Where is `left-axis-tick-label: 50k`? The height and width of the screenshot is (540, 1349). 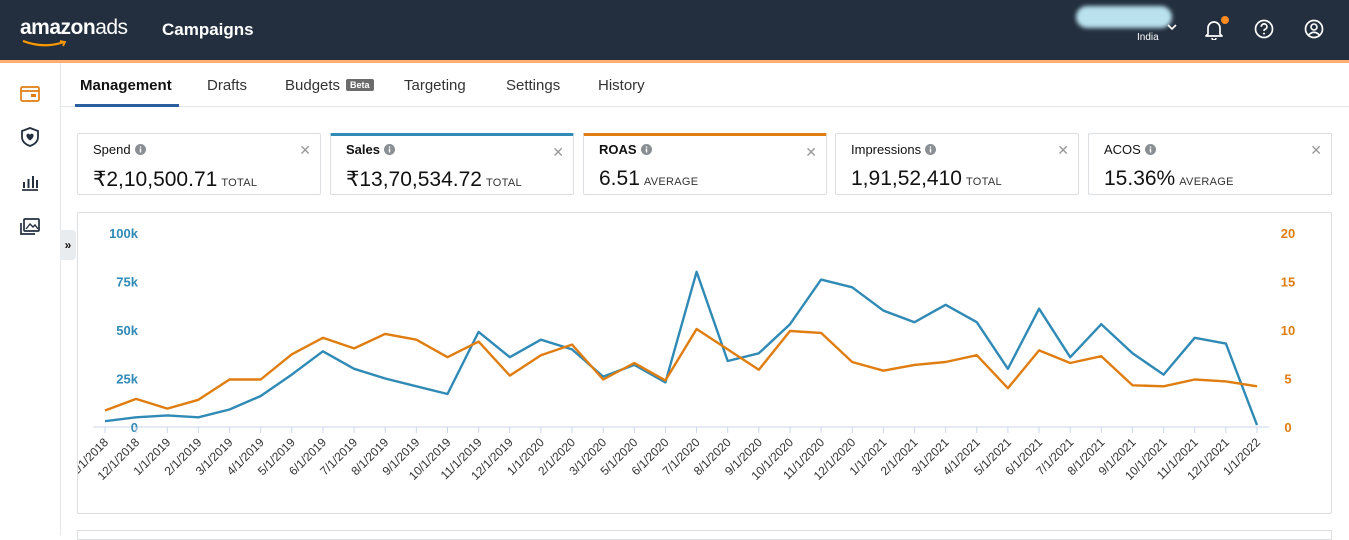
left-axis-tick-label: 50k is located at coordinates (127, 330).